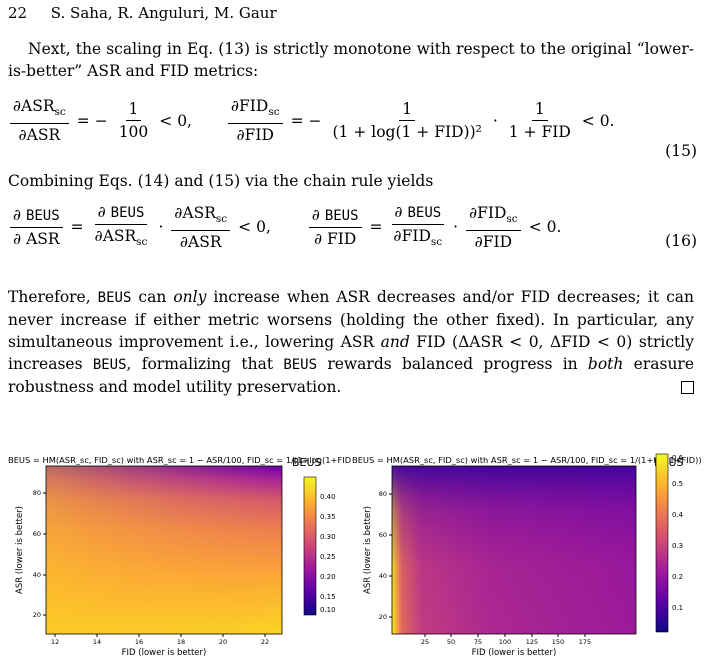  I want to click on cbtick-label: 0.10, so click(328, 610).